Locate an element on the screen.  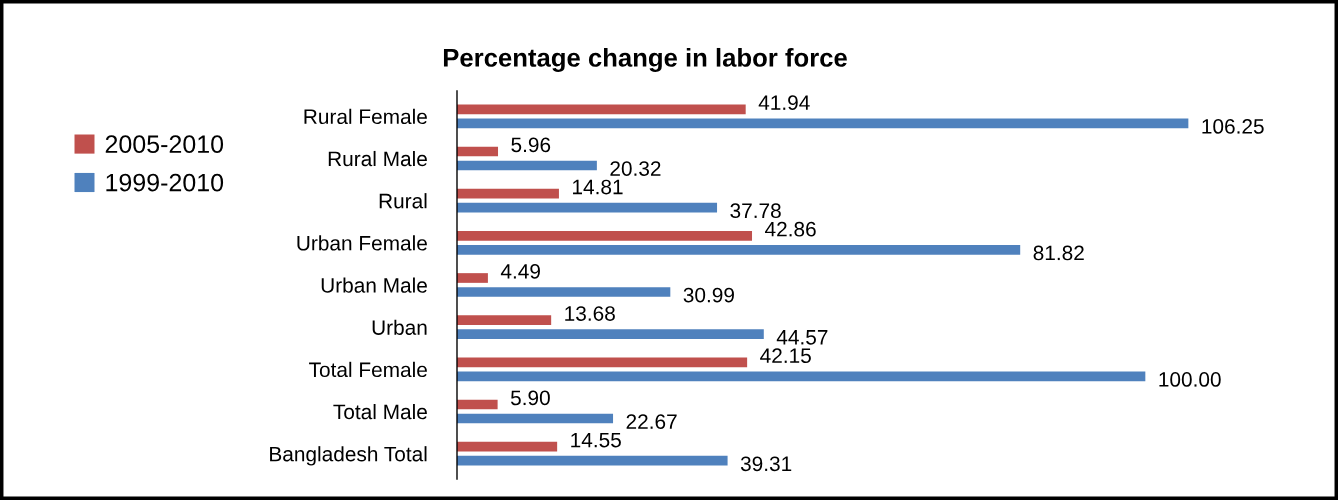
data-label: 37.78 is located at coordinates (755, 211).